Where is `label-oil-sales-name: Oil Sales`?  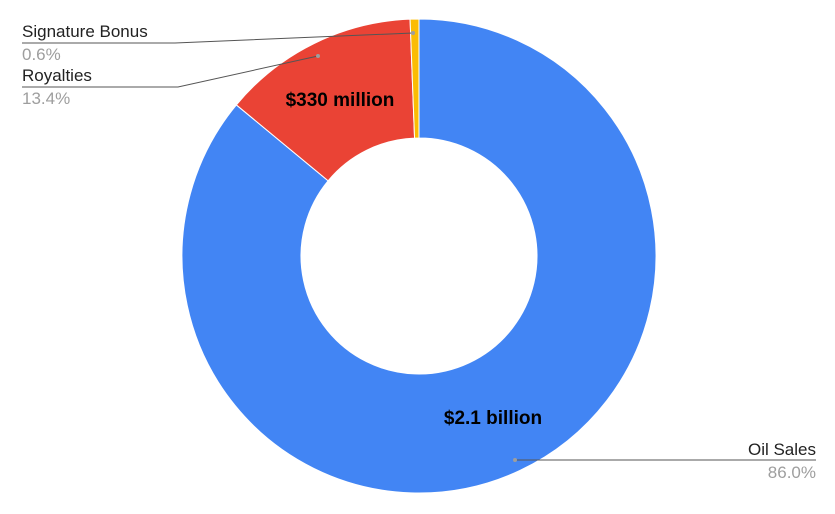 label-oil-sales-name: Oil Sales is located at coordinates (782, 449).